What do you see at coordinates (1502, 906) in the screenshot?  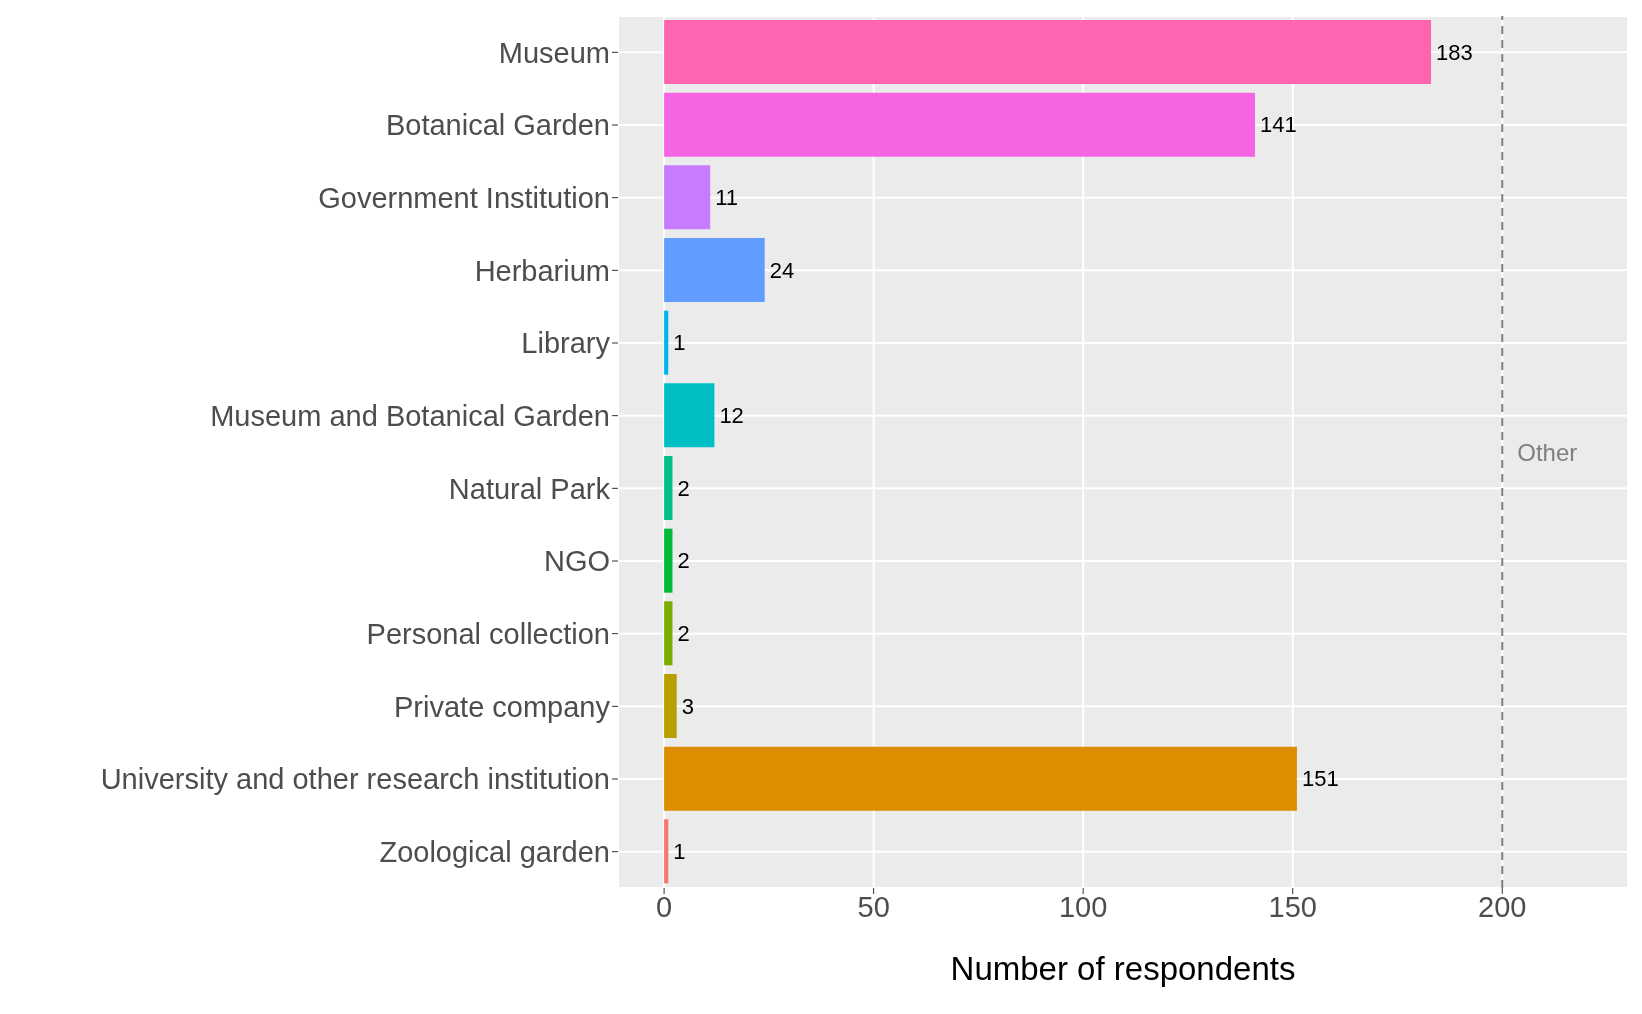 I see `x-tick-label: 200` at bounding box center [1502, 906].